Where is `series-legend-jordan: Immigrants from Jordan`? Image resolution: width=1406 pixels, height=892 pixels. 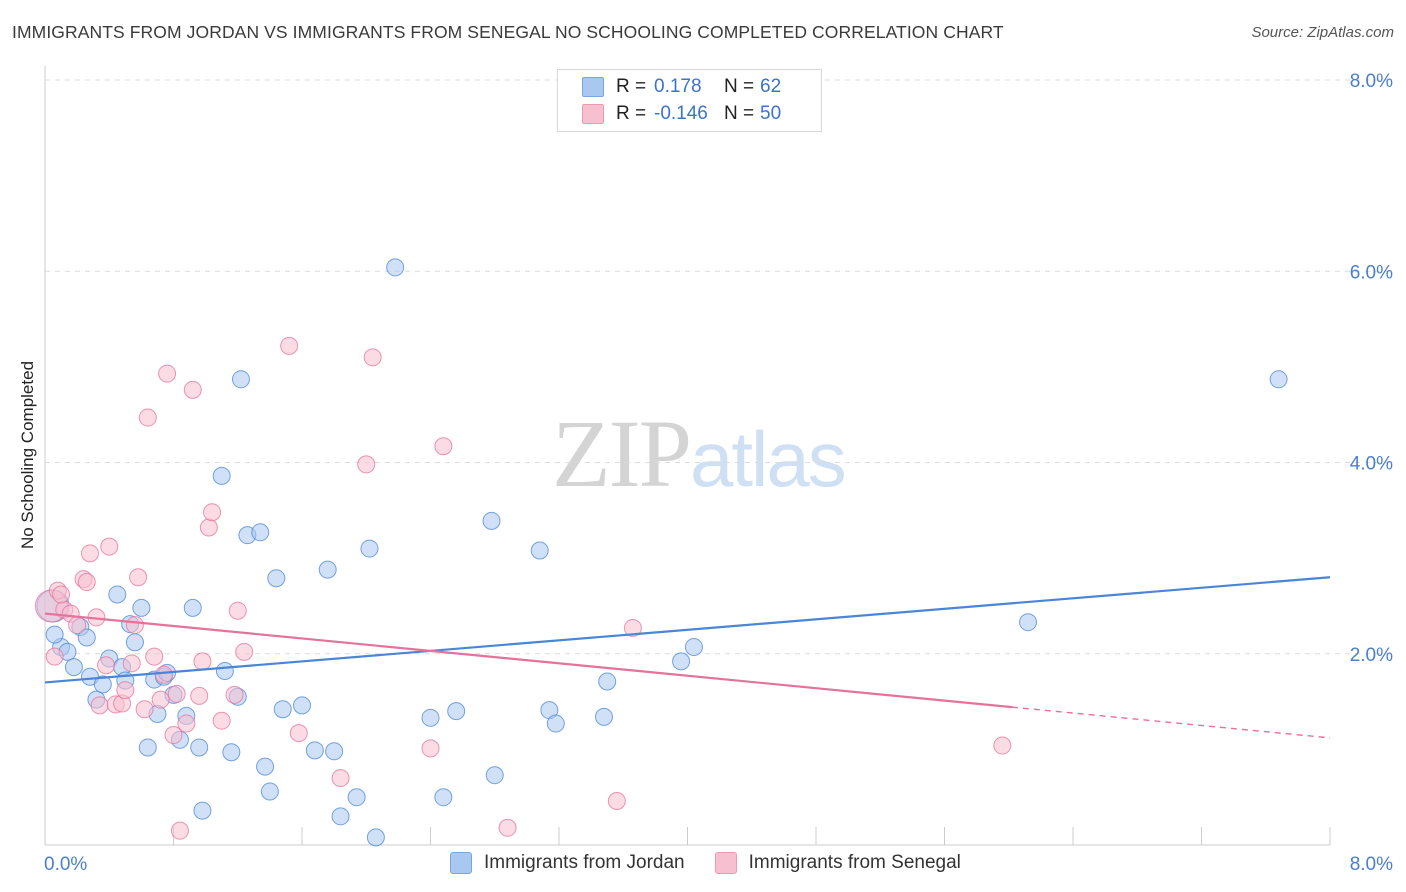
series-legend-jordan: Immigrants from Jordan is located at coordinates (567, 863).